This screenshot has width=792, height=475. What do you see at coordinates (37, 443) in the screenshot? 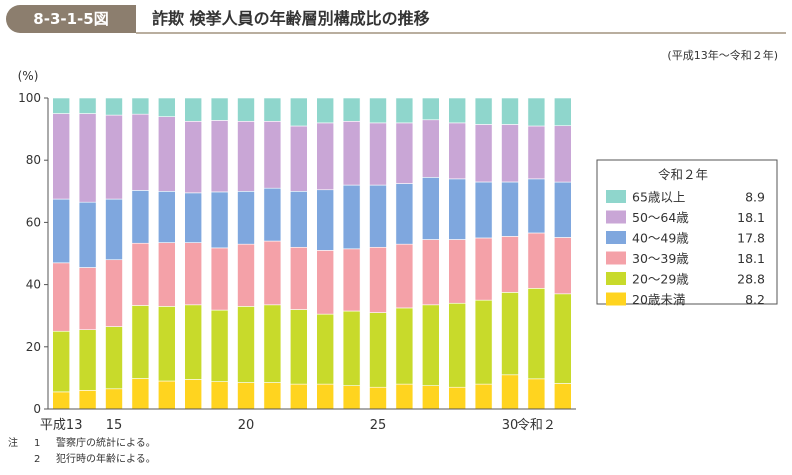
I see `note-number: 1` at bounding box center [37, 443].